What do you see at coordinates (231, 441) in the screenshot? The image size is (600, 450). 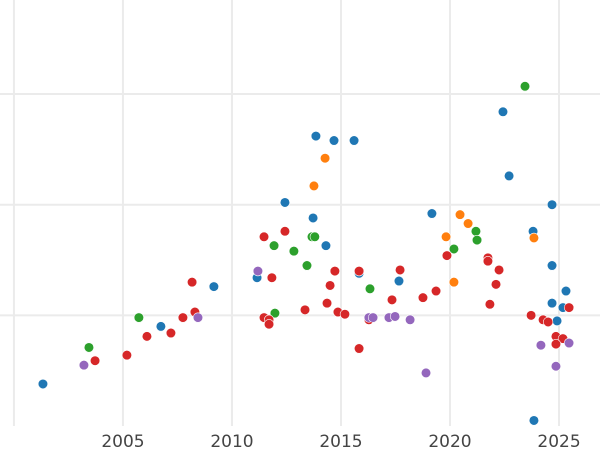 I see `x-tick-label: 2010` at bounding box center [231, 441].